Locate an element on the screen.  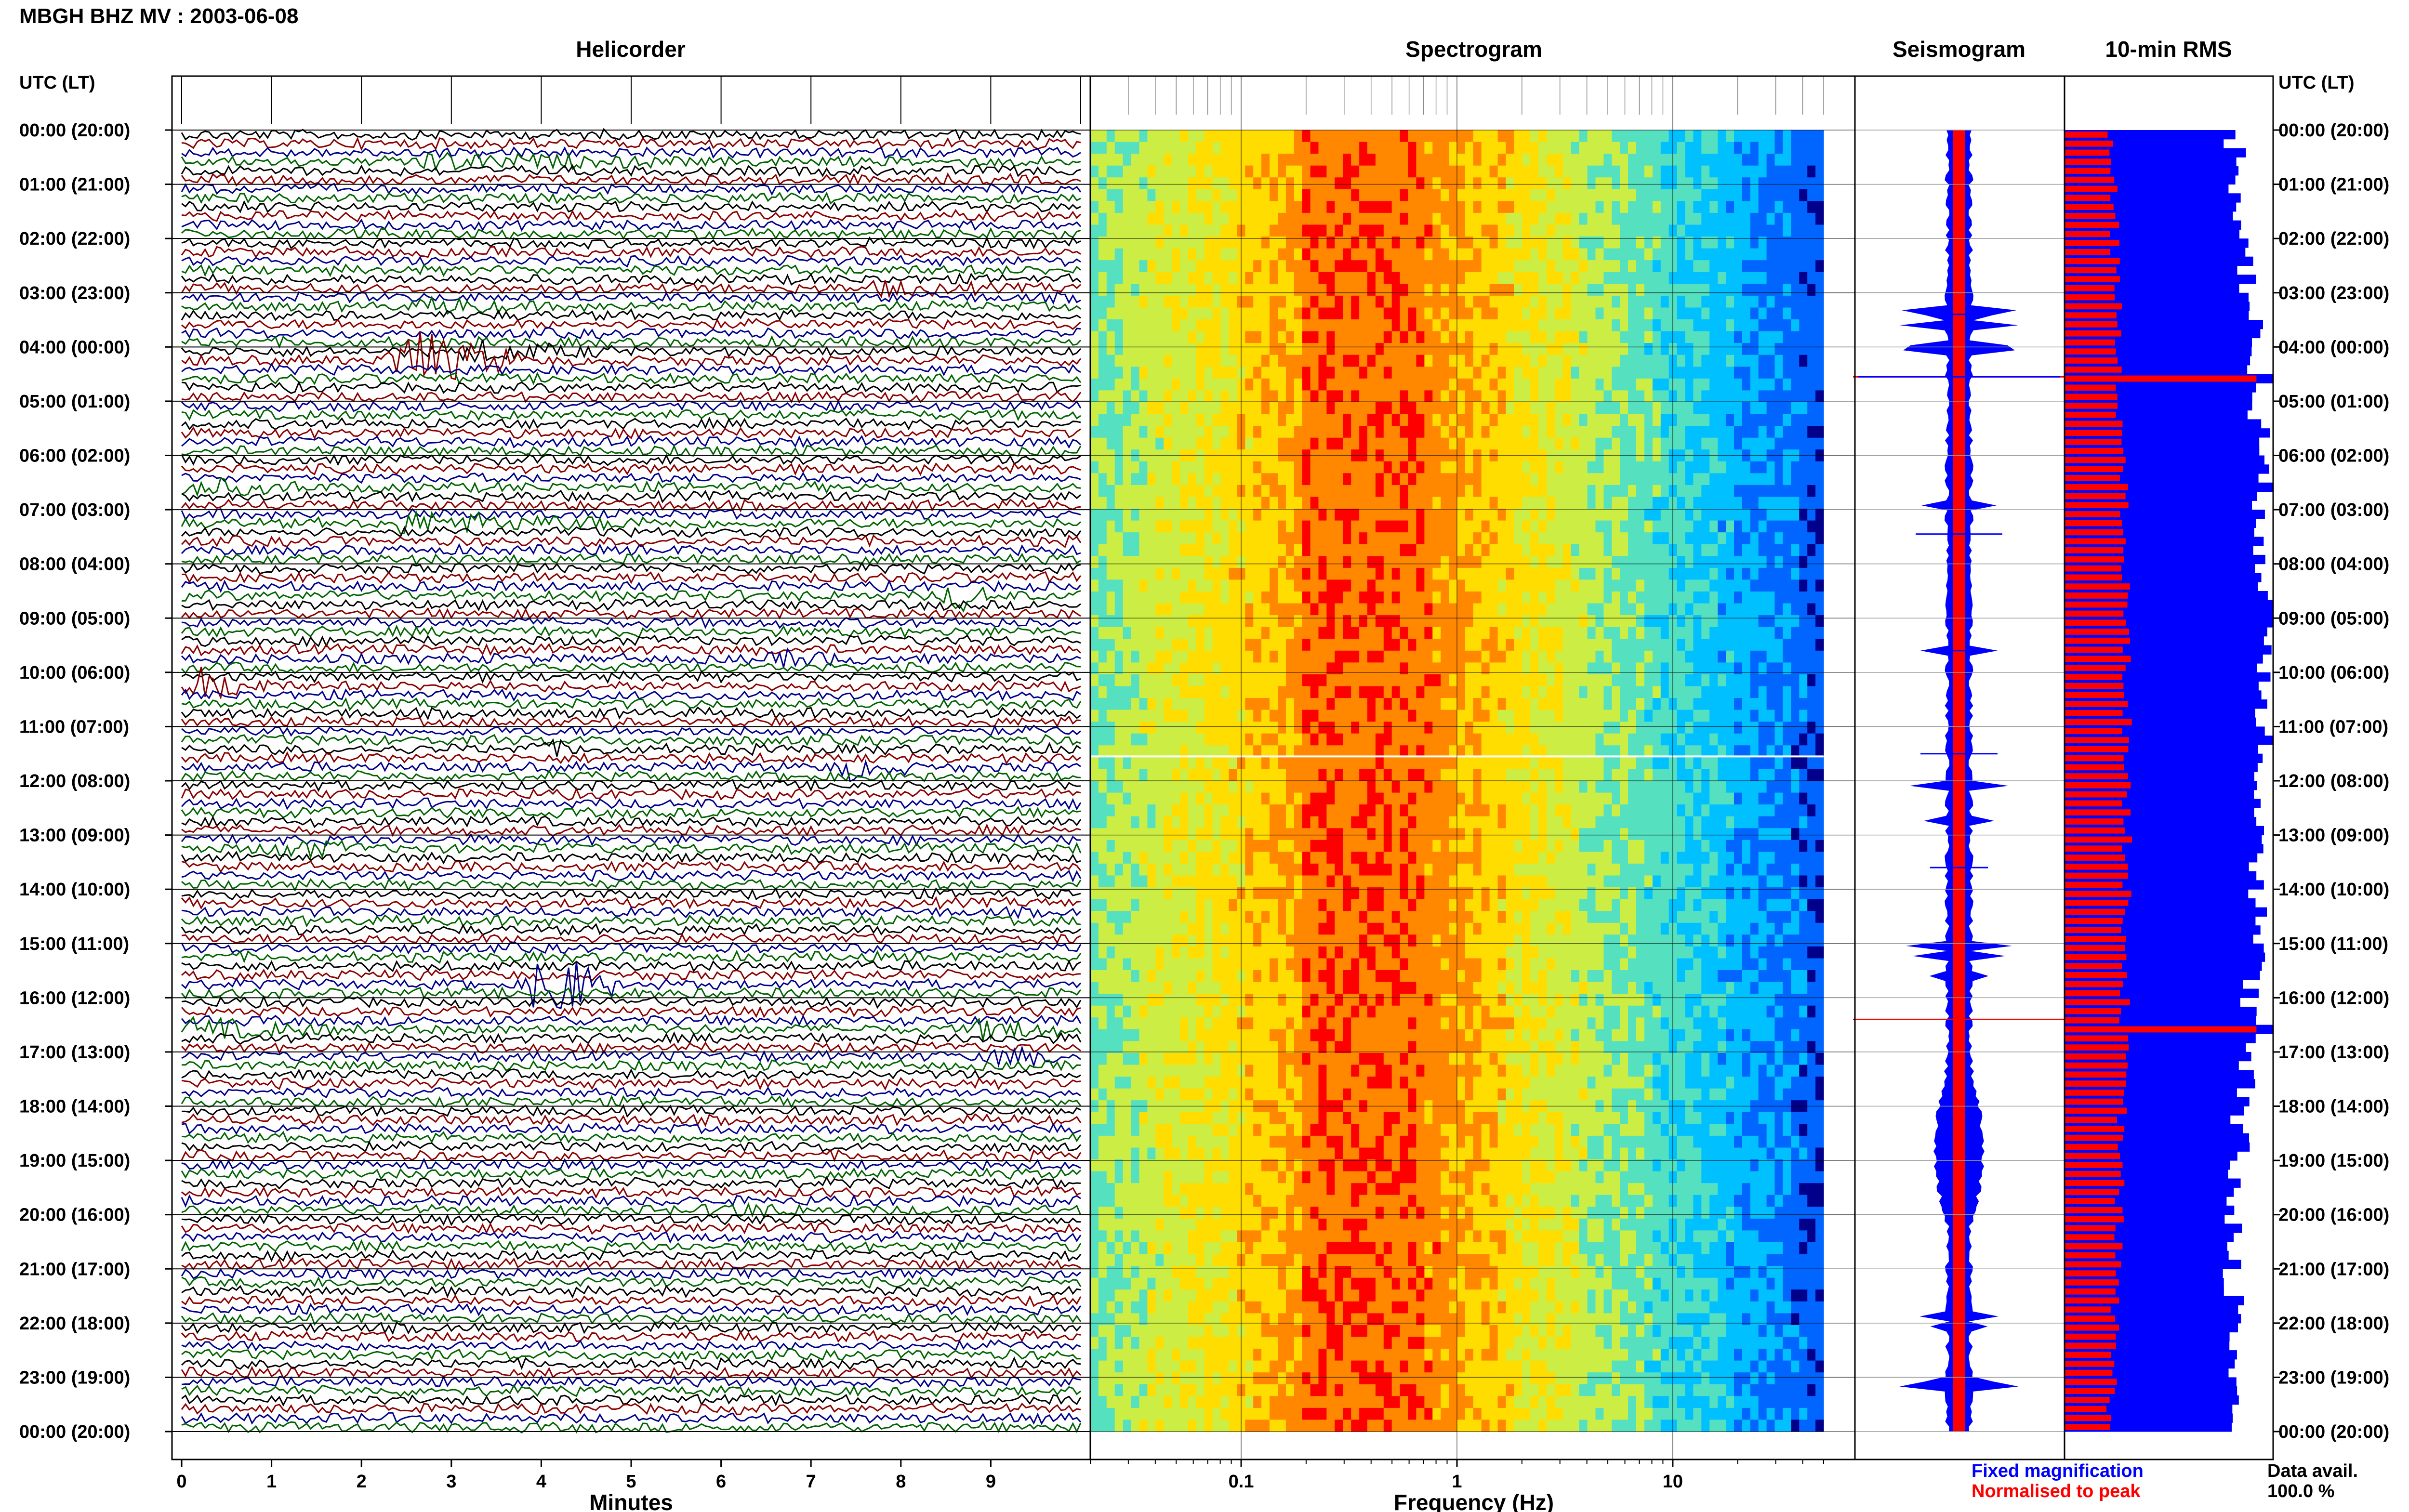
helicorder-trace is located at coordinates (631, 794).